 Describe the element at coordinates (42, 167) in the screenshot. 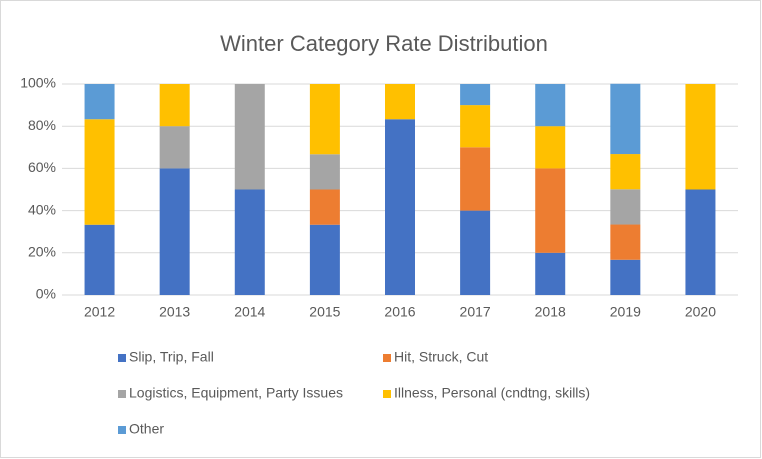

I see `y-tick-label: 60%` at that location.